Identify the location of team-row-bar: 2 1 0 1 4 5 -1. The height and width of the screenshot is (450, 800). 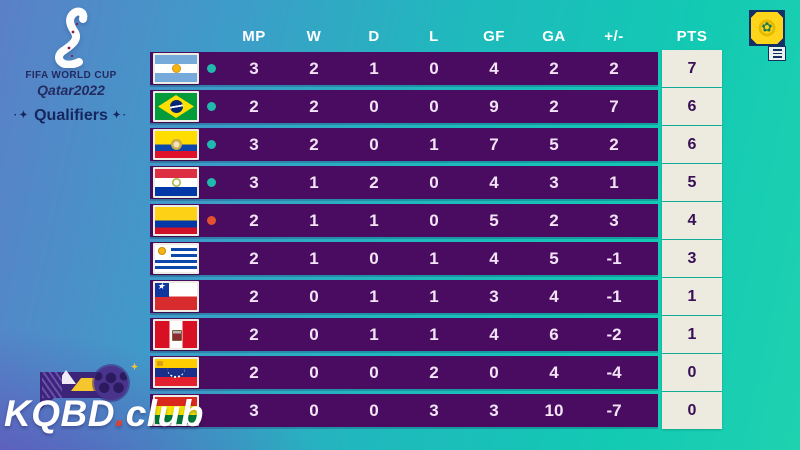
(404, 258).